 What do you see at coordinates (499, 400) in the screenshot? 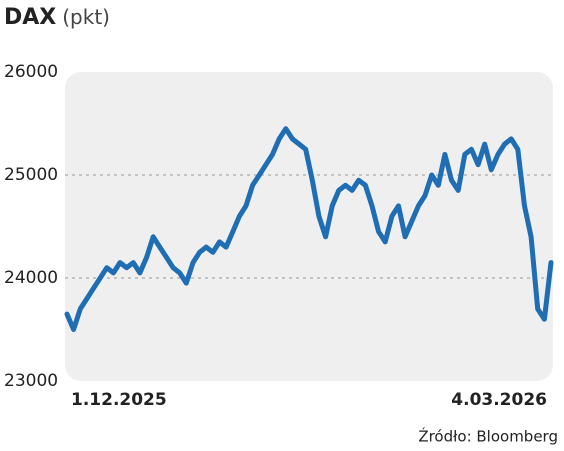
I see `x-tick-label: 4.03.2026` at bounding box center [499, 400].